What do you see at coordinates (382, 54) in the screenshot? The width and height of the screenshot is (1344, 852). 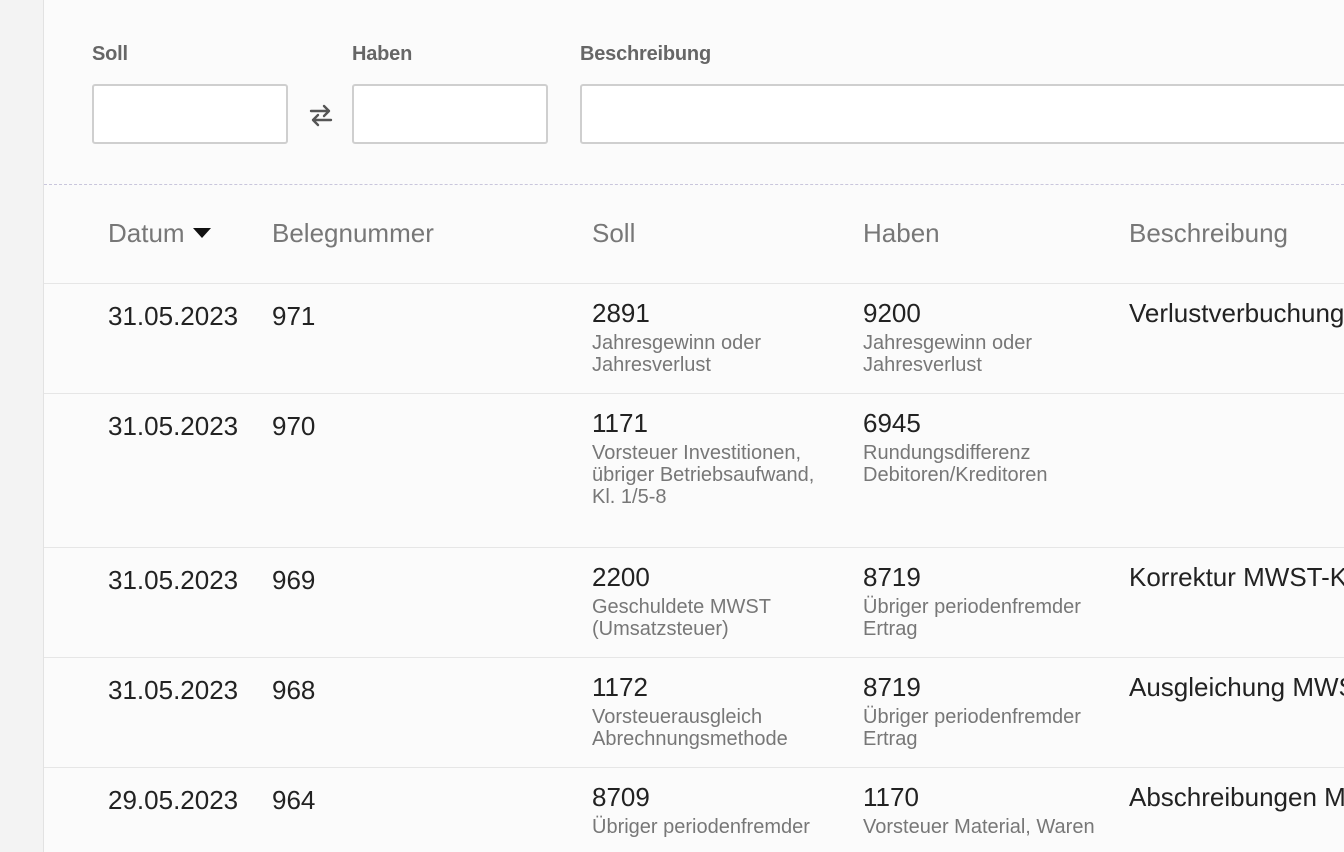 I see `haben-filter-label: Haben` at bounding box center [382, 54].